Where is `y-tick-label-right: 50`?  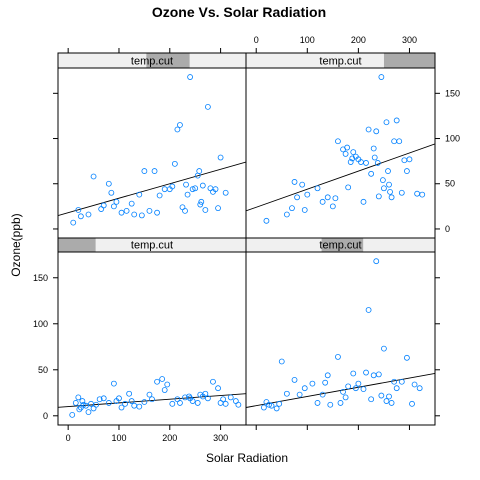
y-tick-label-right: 50 is located at coordinates (450, 184).